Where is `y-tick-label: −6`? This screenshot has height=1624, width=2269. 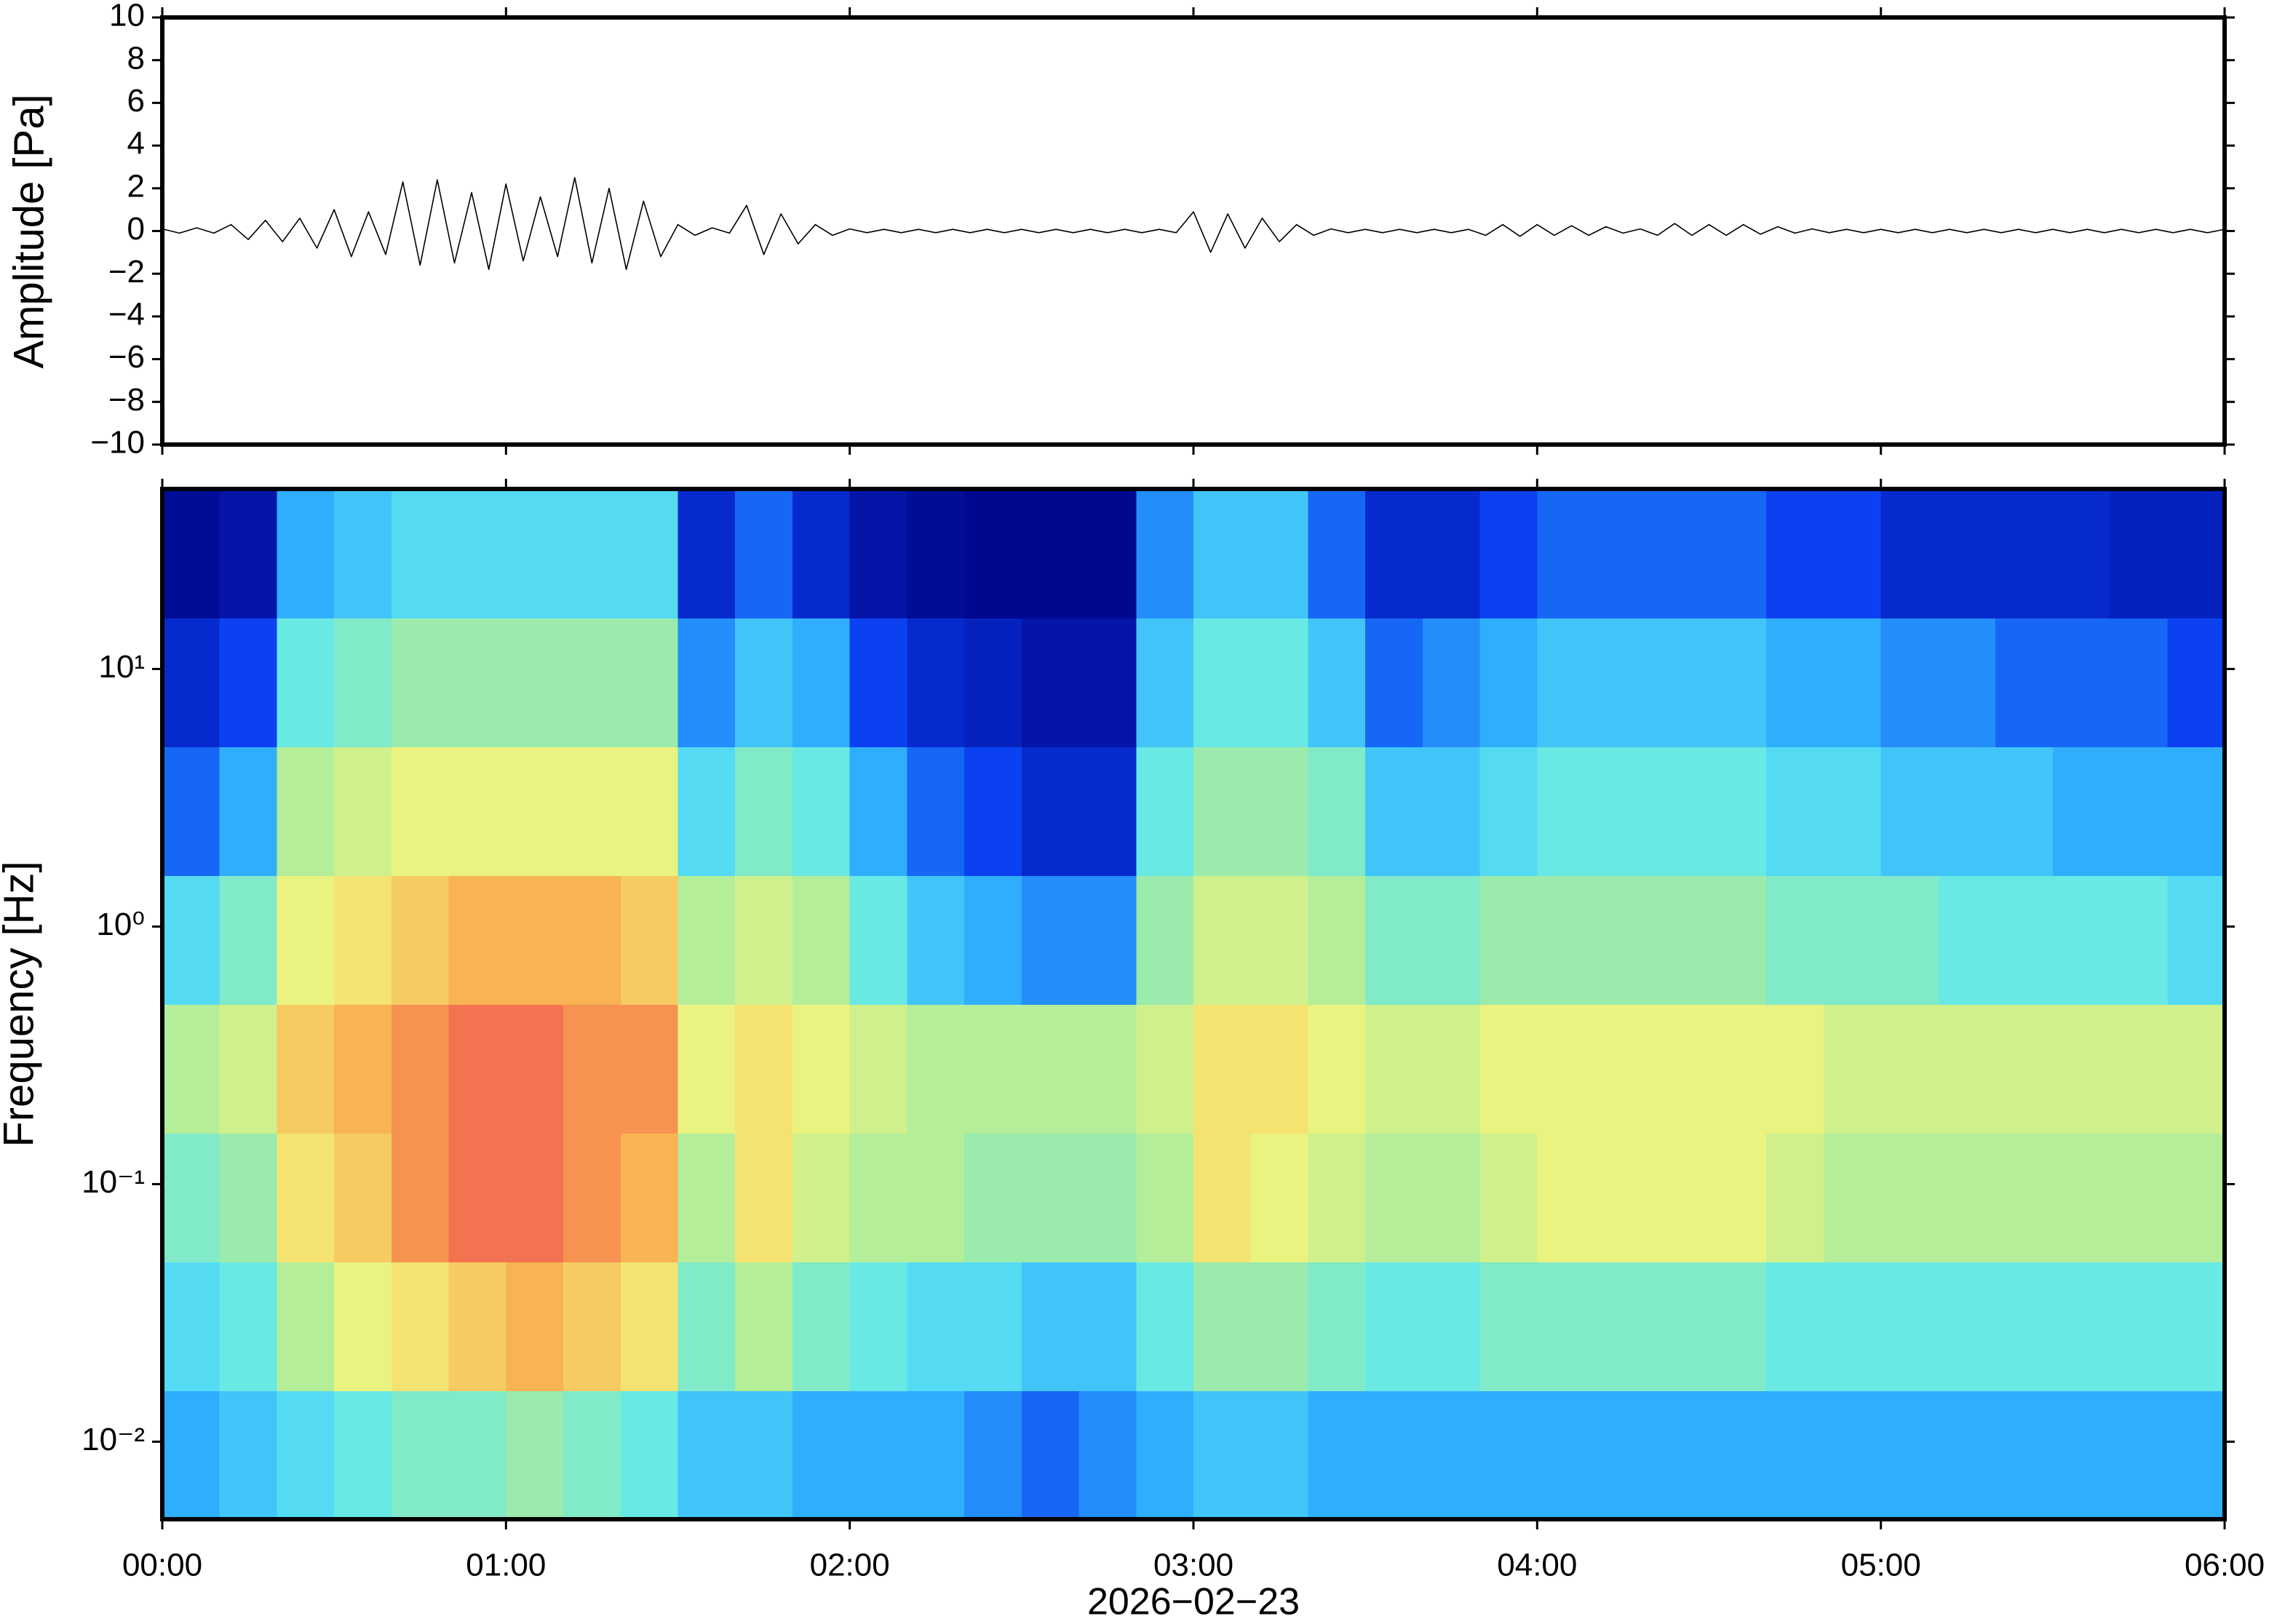 y-tick-label: −6 is located at coordinates (126, 357).